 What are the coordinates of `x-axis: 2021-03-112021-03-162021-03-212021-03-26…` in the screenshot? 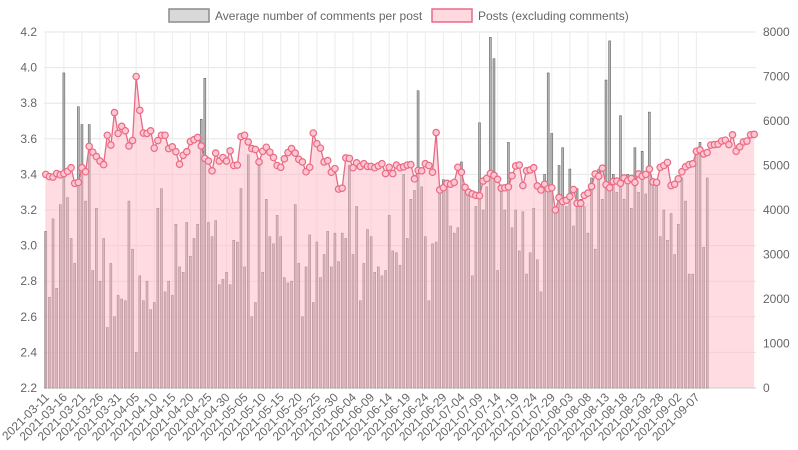 It's located at (351, 417).